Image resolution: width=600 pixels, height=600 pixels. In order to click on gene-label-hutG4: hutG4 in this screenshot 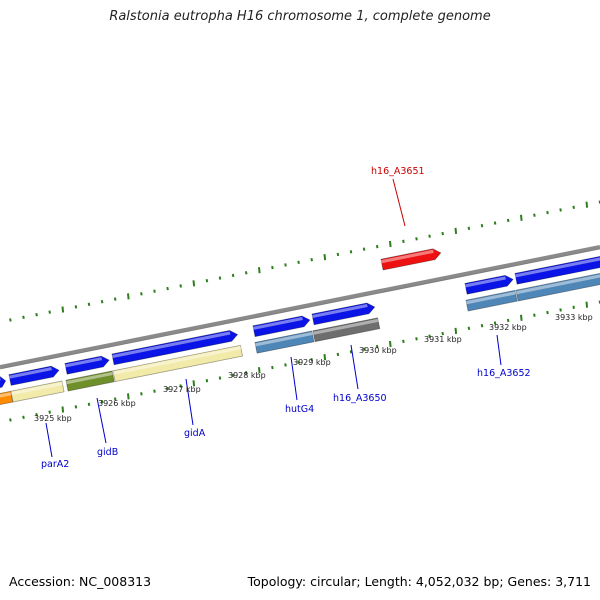, I will do `click(299, 409)`.